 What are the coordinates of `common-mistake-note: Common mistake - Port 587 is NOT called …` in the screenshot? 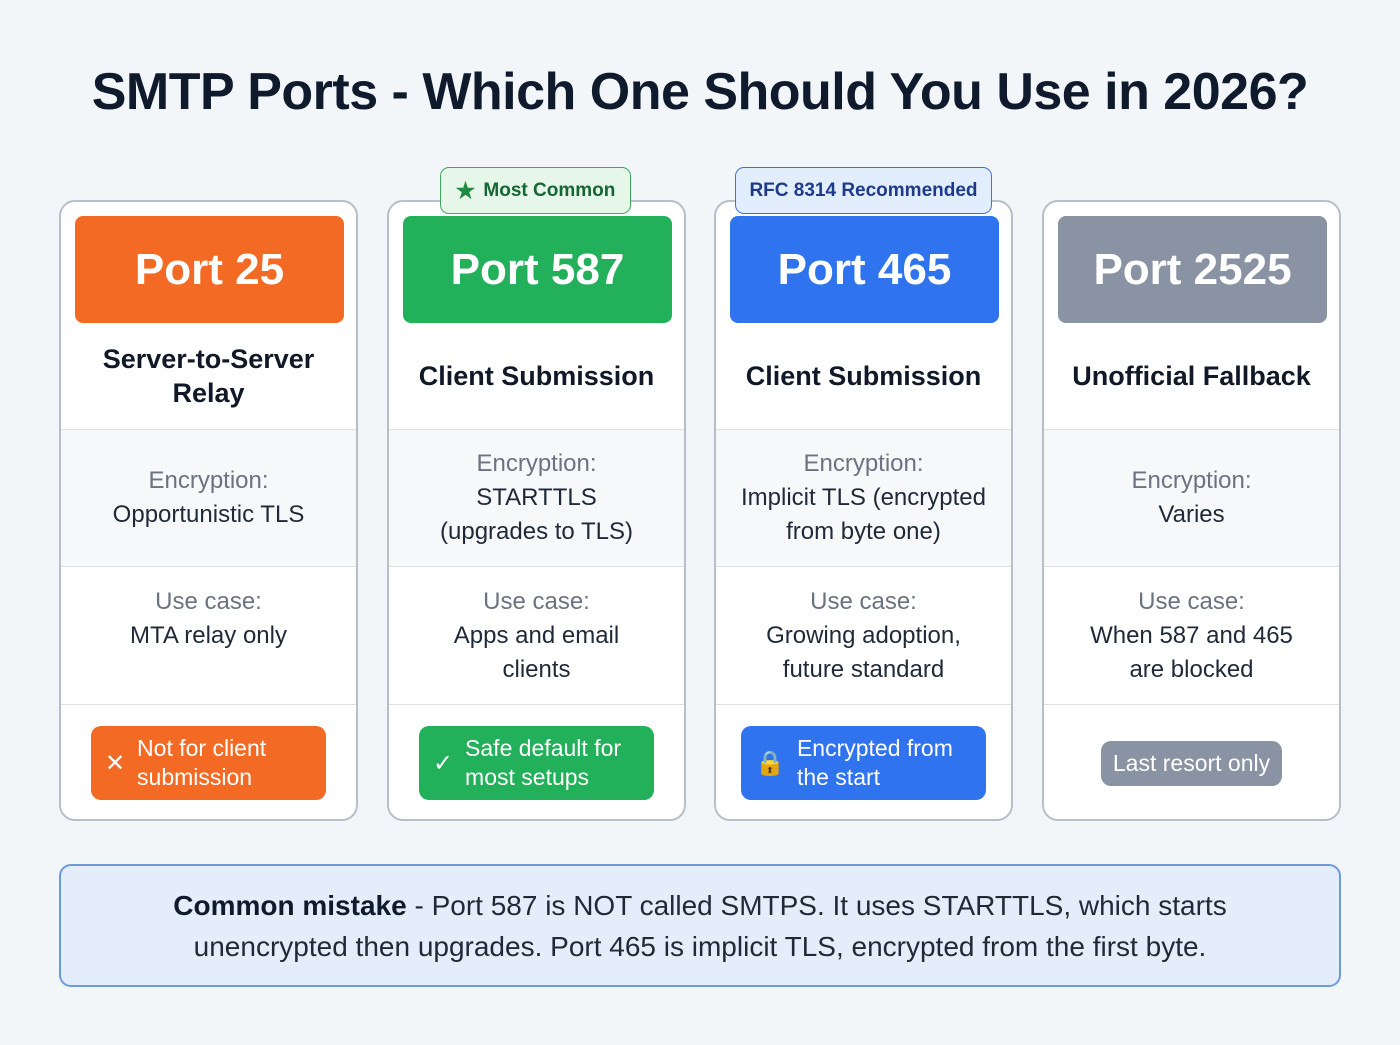 It's located at (700, 925).